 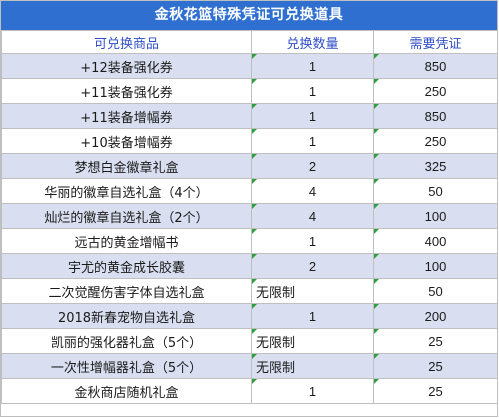 I want to click on cost-cell: 400, so click(x=435, y=241).